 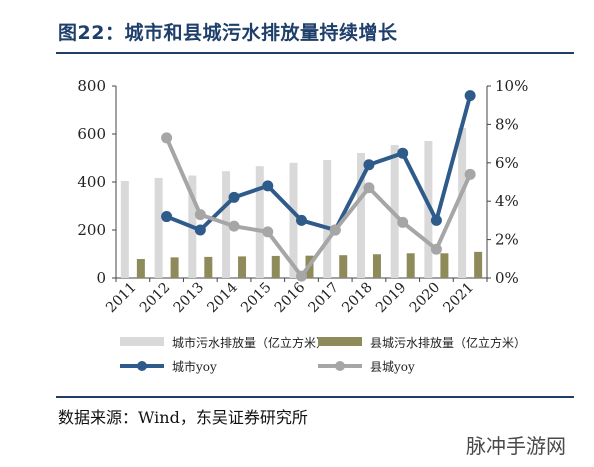 What do you see at coordinates (101, 278) in the screenshot?
I see `left-tick-label: 0` at bounding box center [101, 278].